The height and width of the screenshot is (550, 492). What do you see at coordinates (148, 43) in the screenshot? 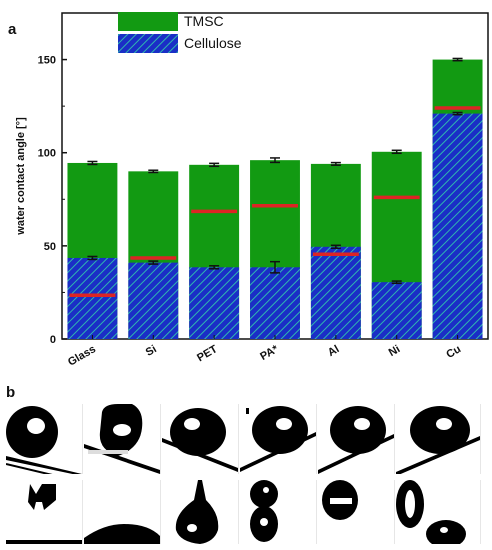
I see `legend-swatch-cellulose` at bounding box center [148, 43].